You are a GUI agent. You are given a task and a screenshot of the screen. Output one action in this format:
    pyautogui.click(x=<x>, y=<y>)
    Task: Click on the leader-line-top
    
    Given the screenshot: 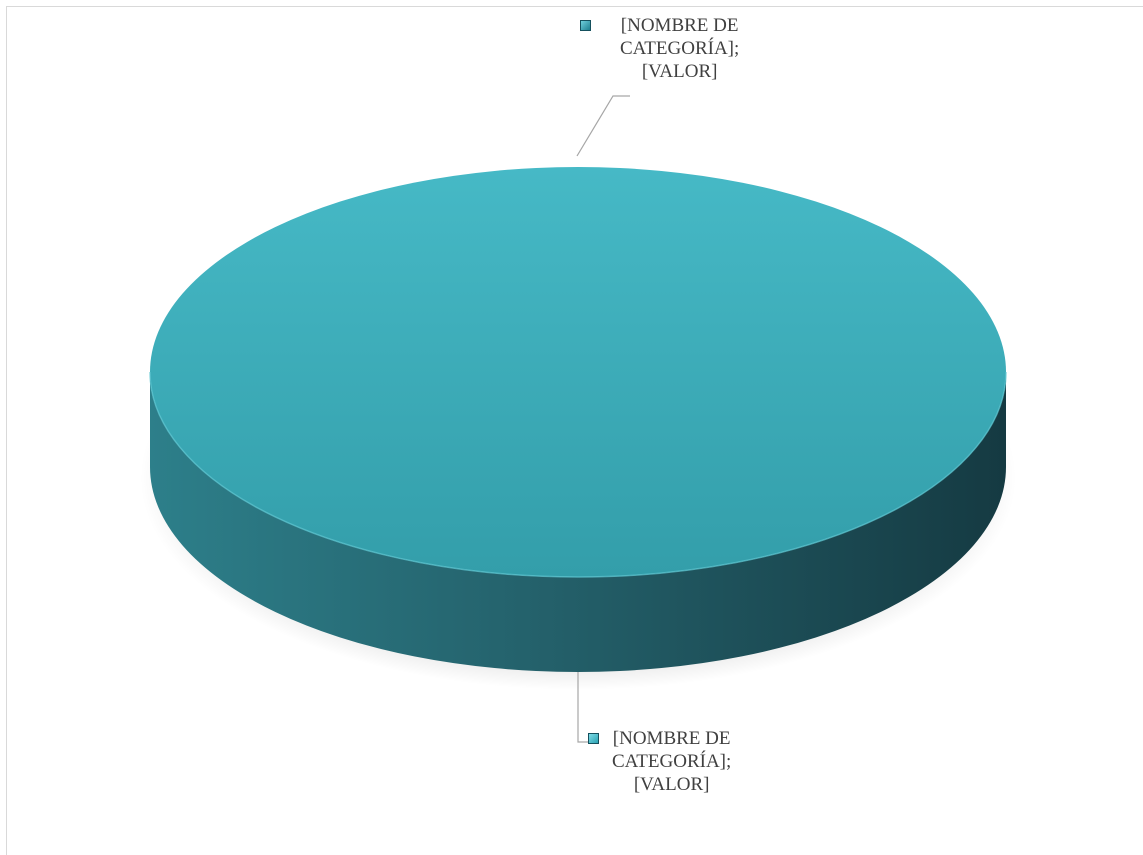 What is the action you would take?
    pyautogui.click(x=603, y=126)
    